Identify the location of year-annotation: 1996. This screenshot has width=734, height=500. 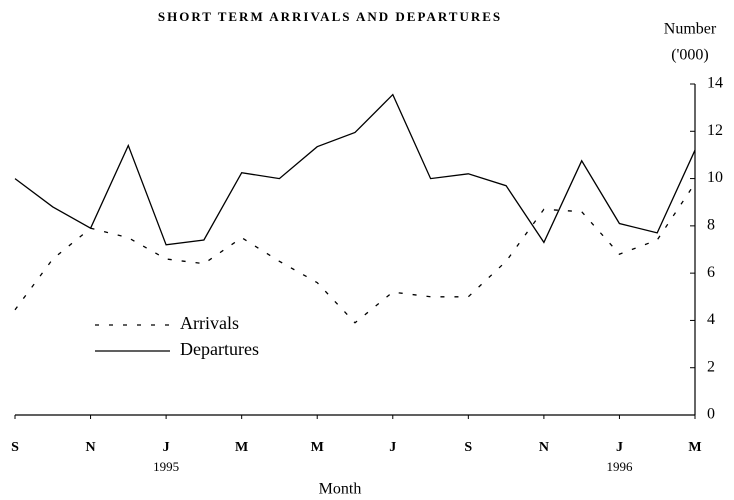
(619, 466).